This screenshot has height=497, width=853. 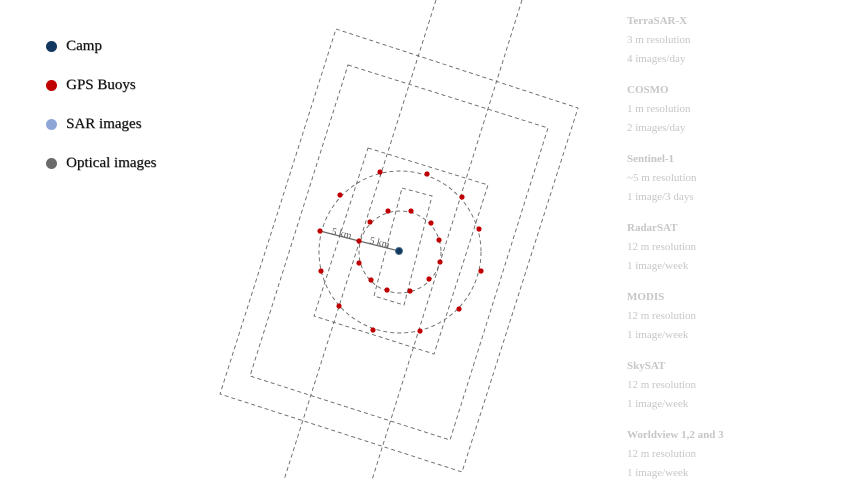 What do you see at coordinates (51, 124) in the screenshot?
I see `sar-images-legend-dot` at bounding box center [51, 124].